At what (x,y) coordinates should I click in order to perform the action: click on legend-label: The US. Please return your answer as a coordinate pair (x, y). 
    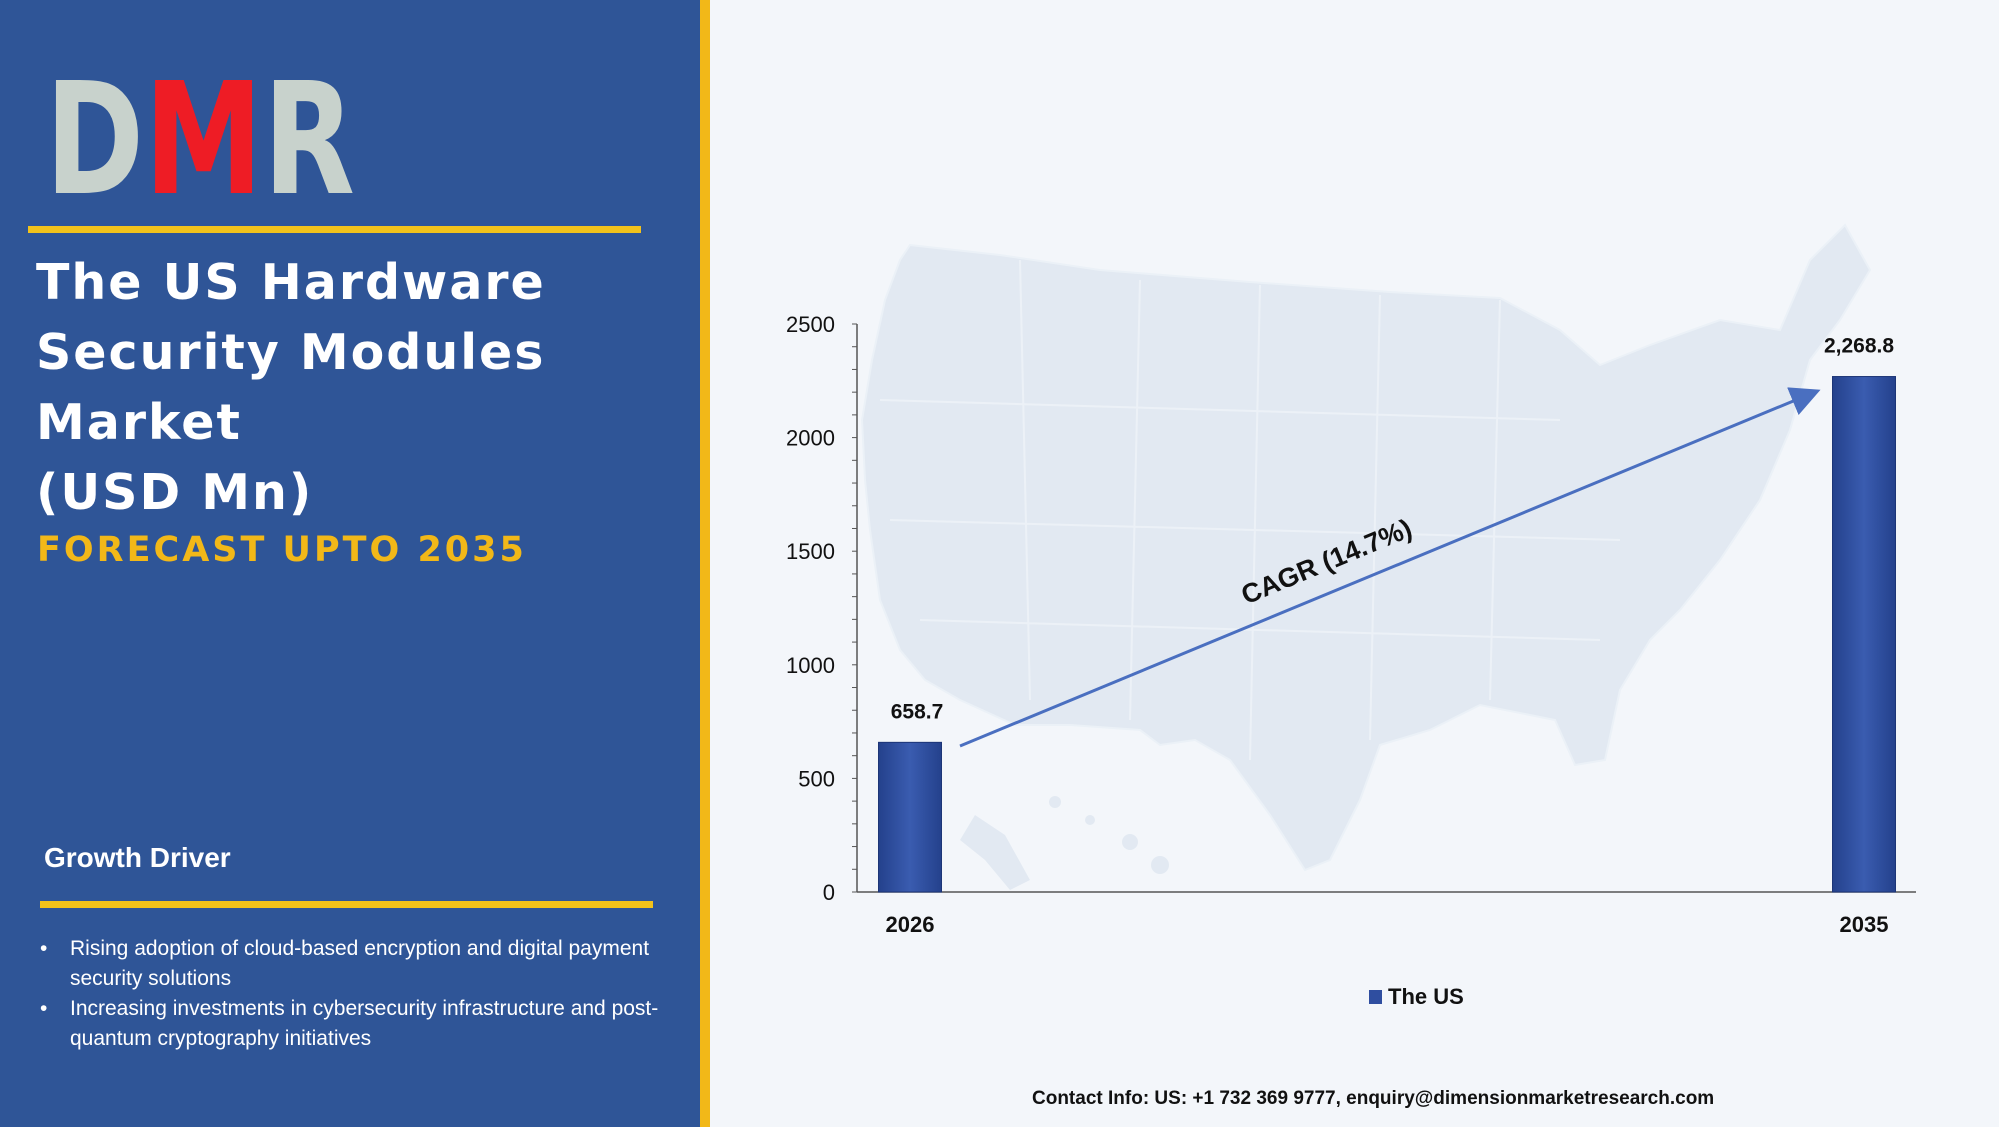
    Looking at the image, I should click on (1426, 996).